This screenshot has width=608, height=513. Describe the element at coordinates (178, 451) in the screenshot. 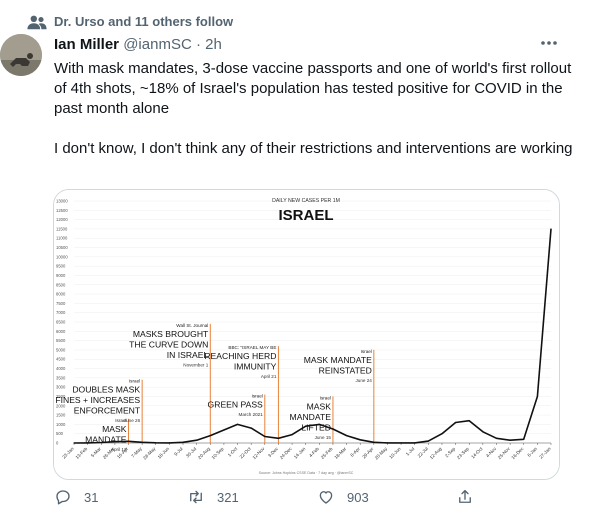

I see `x-tick-label: 9-Jul` at that location.